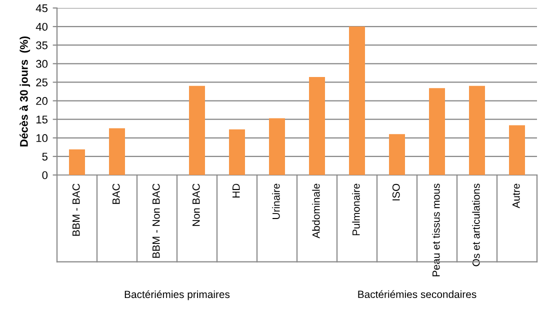 This screenshot has height=321, width=545. What do you see at coordinates (45, 156) in the screenshot?
I see `y-tick-label: 5` at bounding box center [45, 156].